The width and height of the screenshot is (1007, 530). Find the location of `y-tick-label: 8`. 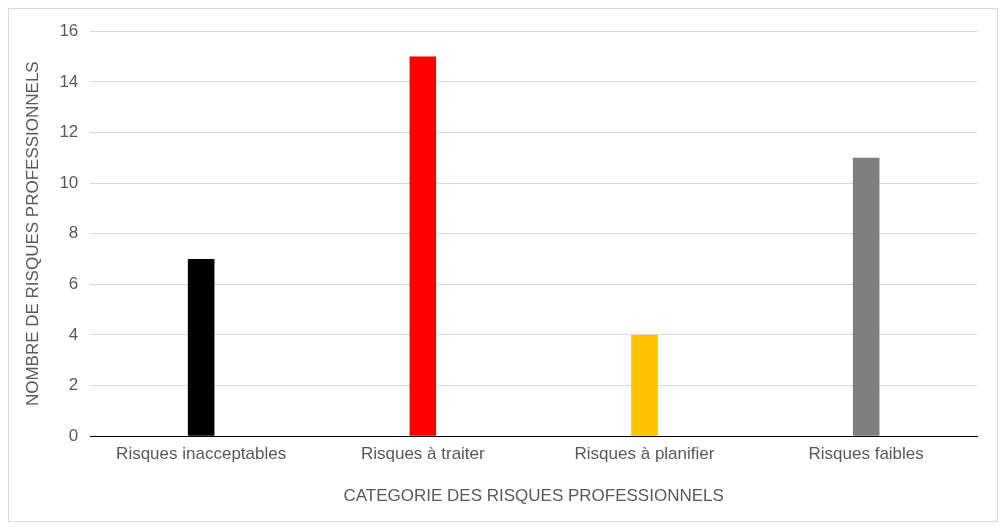

y-tick-label: 8 is located at coordinates (73, 233).